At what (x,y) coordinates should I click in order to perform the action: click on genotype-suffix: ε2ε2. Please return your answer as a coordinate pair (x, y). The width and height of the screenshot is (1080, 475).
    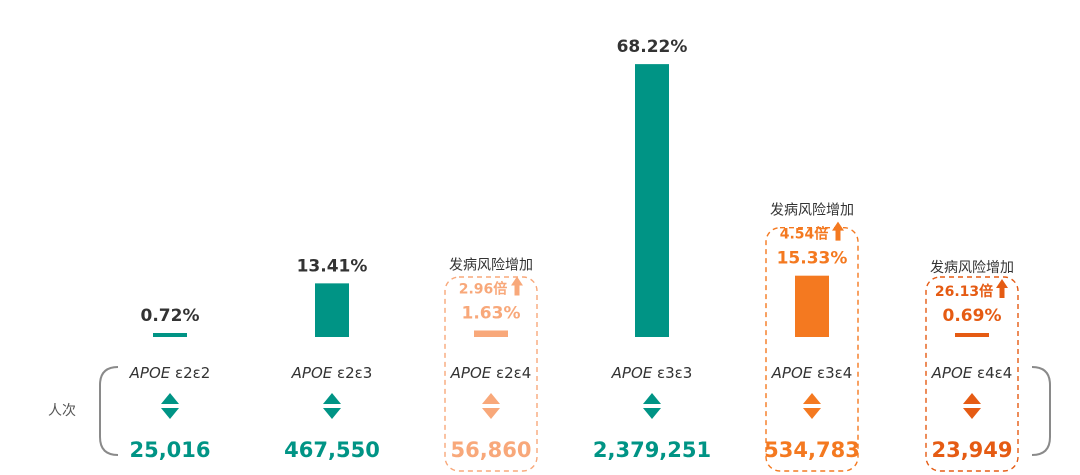
    Looking at the image, I should click on (192, 373).